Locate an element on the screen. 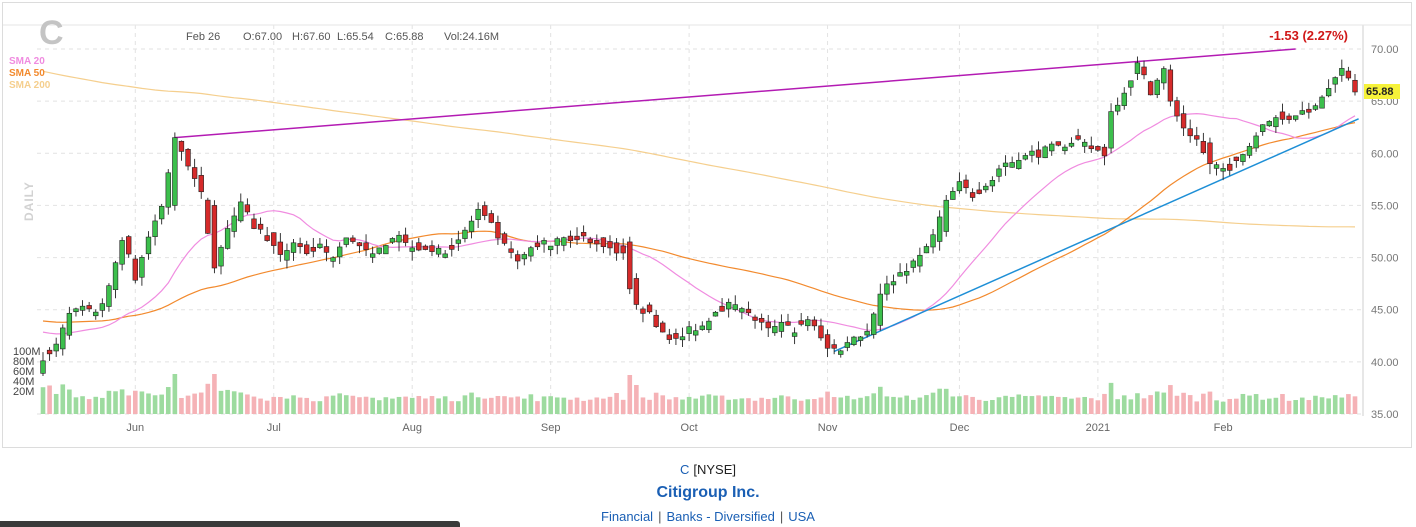 The width and height of the screenshot is (1416, 527). x-tick-label: 2021 is located at coordinates (1098, 428).